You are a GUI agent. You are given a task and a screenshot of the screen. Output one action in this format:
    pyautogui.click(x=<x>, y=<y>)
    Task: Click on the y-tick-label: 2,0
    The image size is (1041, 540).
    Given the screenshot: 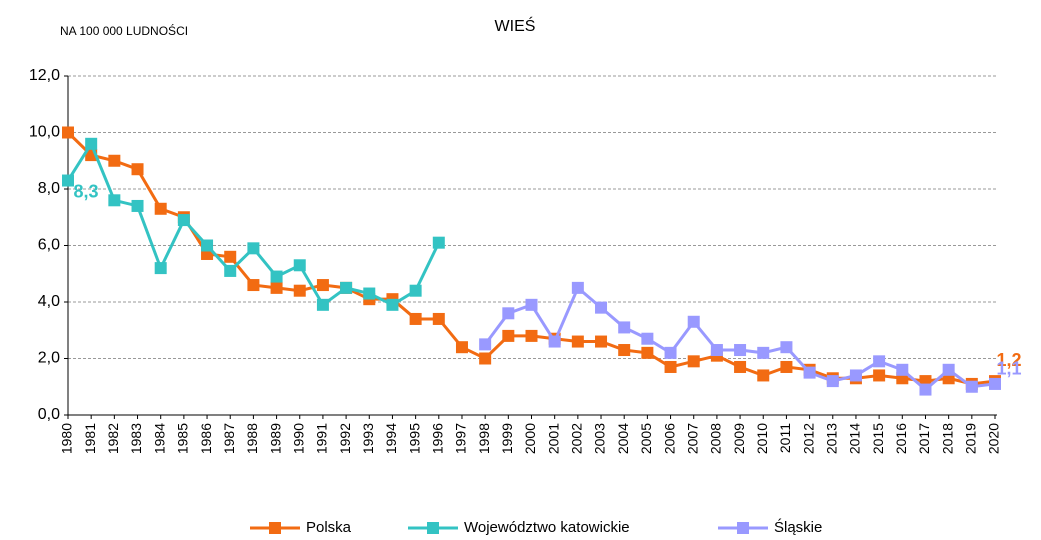 What is the action you would take?
    pyautogui.click(x=49, y=358)
    